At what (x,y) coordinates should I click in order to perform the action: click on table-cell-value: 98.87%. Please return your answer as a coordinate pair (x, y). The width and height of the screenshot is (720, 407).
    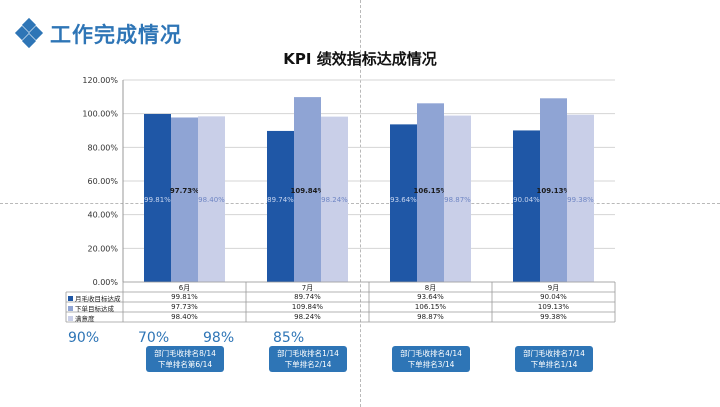
    Looking at the image, I should click on (430, 317).